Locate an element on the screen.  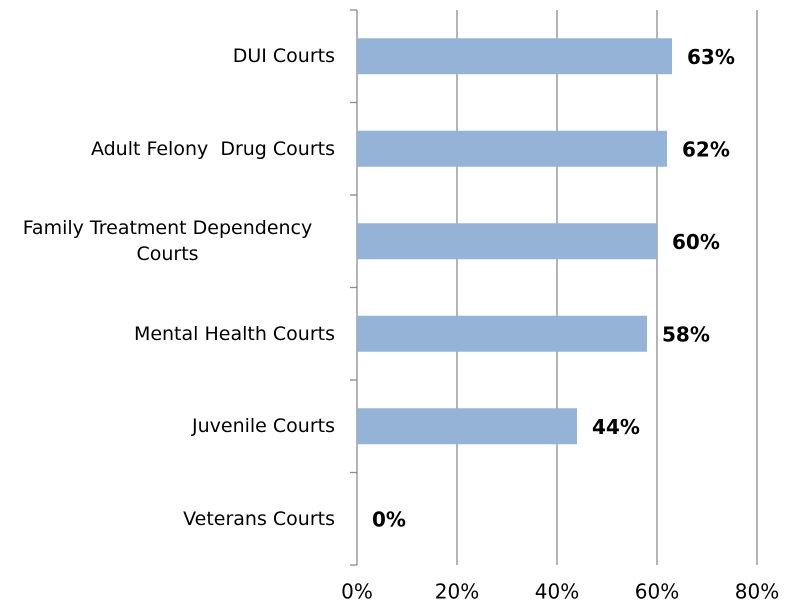
y-tick-label: Juvenile Courts is located at coordinates (167, 426).